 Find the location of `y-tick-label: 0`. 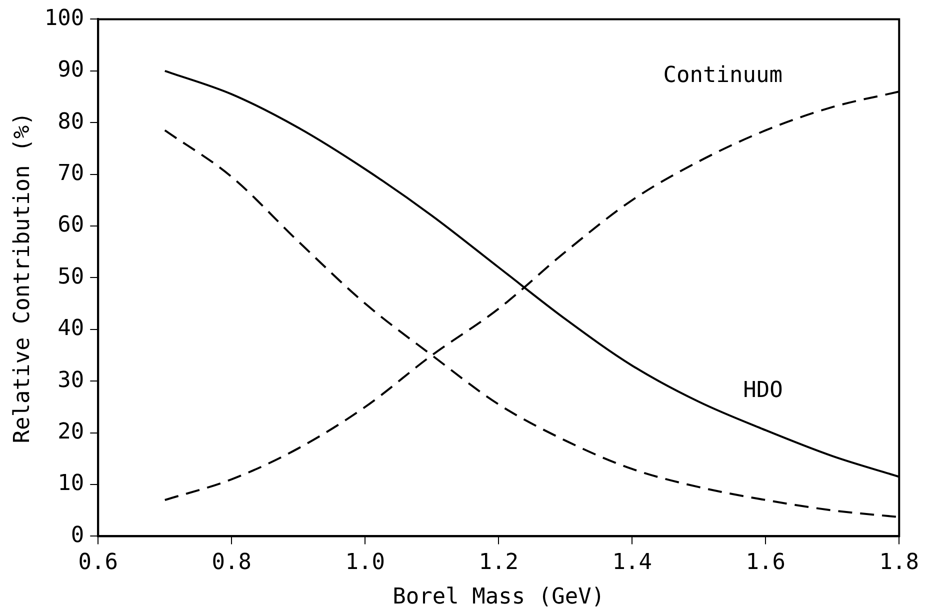

y-tick-label: 0 is located at coordinates (77, 535).